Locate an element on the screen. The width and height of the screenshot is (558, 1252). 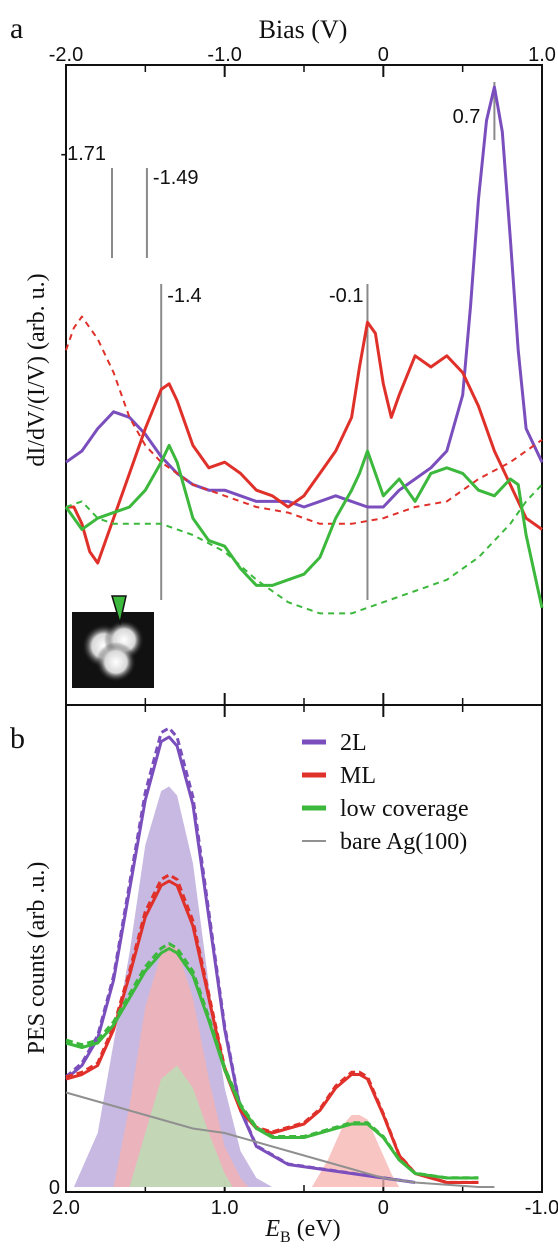
tip-position-marker-icon is located at coordinates (118, 610).